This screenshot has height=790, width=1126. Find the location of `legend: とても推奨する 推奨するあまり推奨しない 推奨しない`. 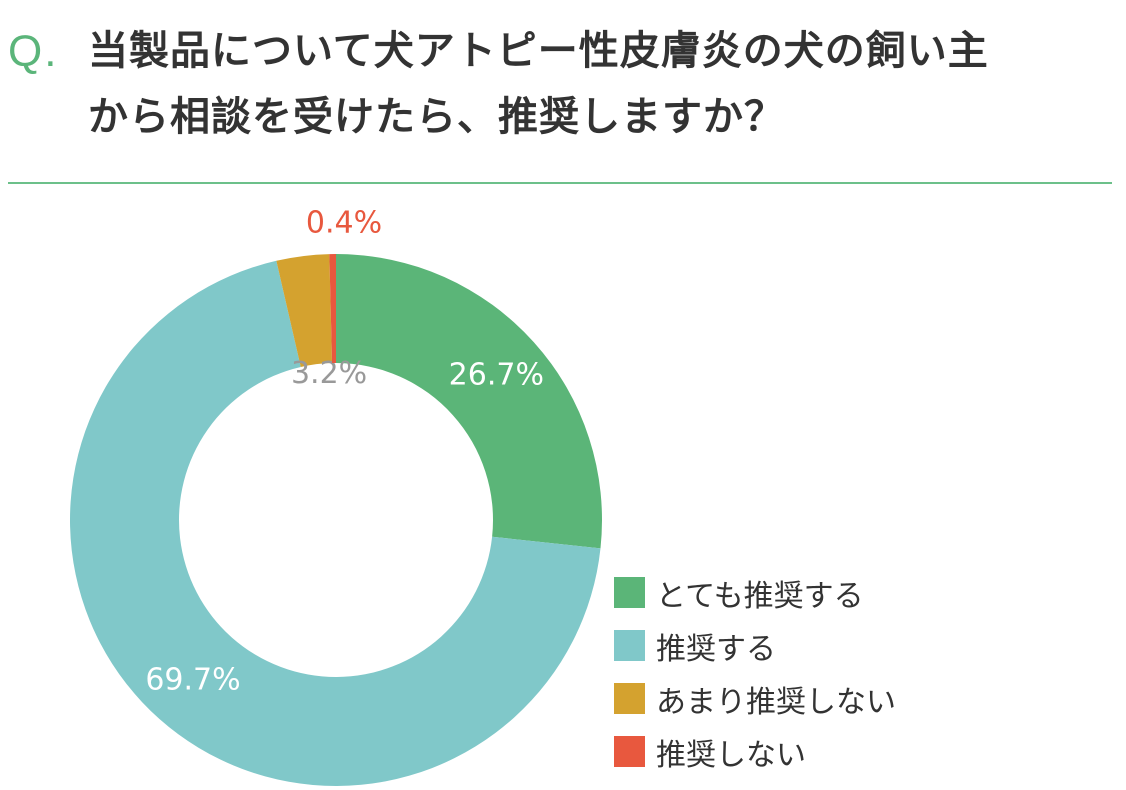

legend: とても推奨する 推奨するあまり推奨しない 推奨しない is located at coordinates (755, 672).